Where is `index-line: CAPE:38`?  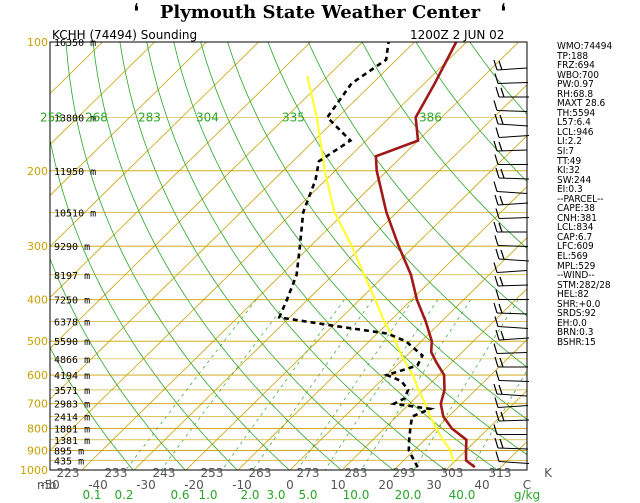 index-line: CAPE:38 is located at coordinates (576, 209).